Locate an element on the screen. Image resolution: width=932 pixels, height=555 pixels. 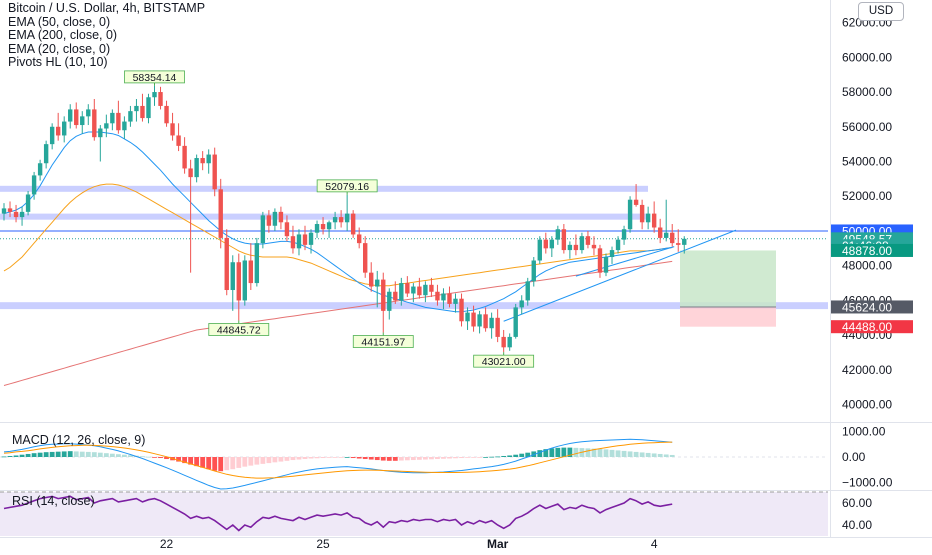
rsi-tick-label: 60.00 is located at coordinates (857, 503).